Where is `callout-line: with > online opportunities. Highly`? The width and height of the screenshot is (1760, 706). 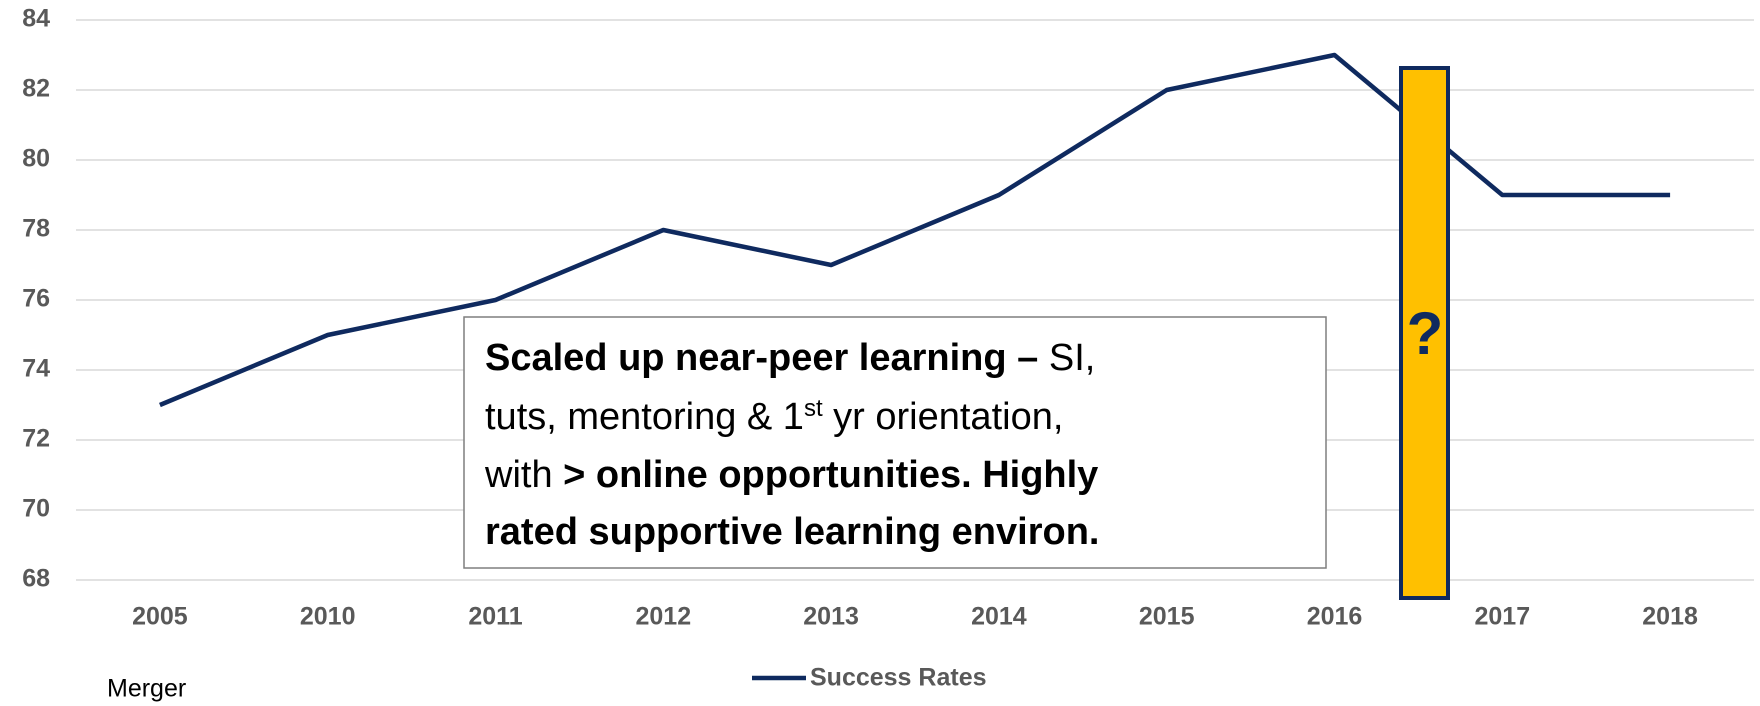
callout-line: with > online opportunities. Highly is located at coordinates (791, 475).